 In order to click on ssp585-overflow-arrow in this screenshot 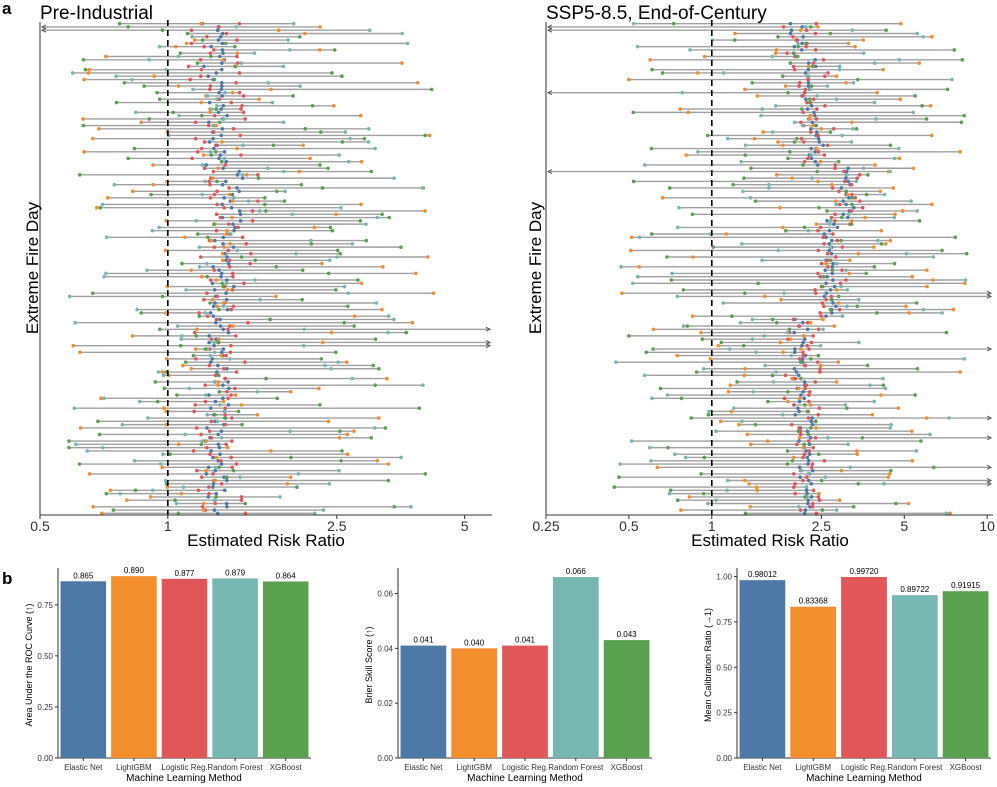, I will do `click(989, 480)`.